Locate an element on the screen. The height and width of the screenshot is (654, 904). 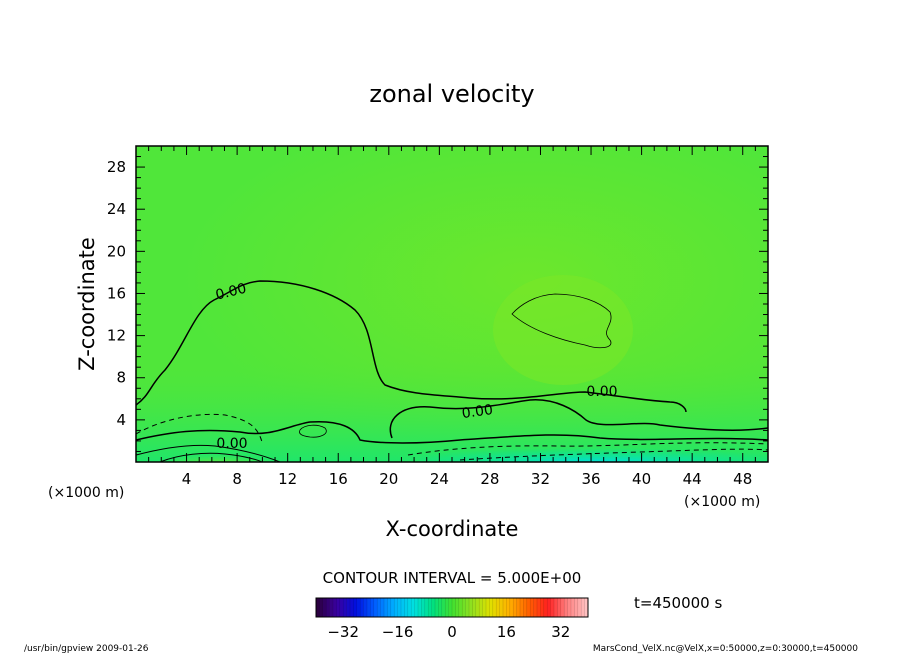
y-tick-label: 4 is located at coordinates (121, 420).